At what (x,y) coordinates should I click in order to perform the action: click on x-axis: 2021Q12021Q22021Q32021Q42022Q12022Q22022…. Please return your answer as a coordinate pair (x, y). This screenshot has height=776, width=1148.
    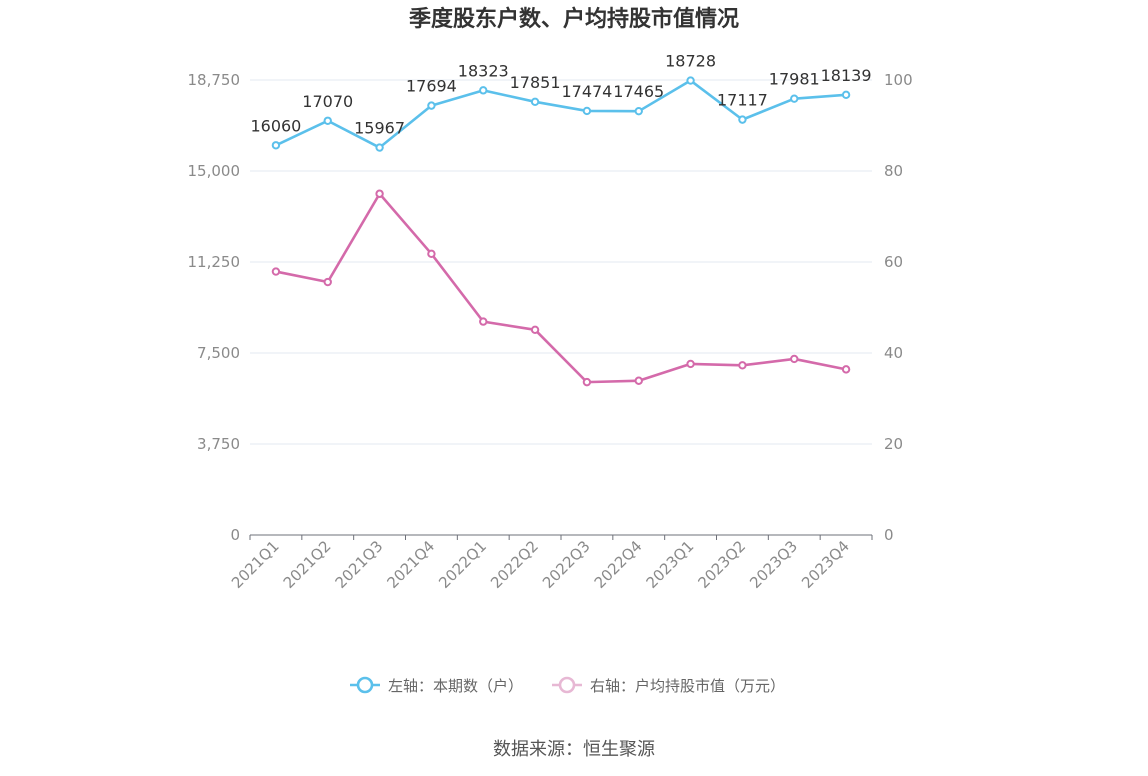
    Looking at the image, I should click on (550, 563).